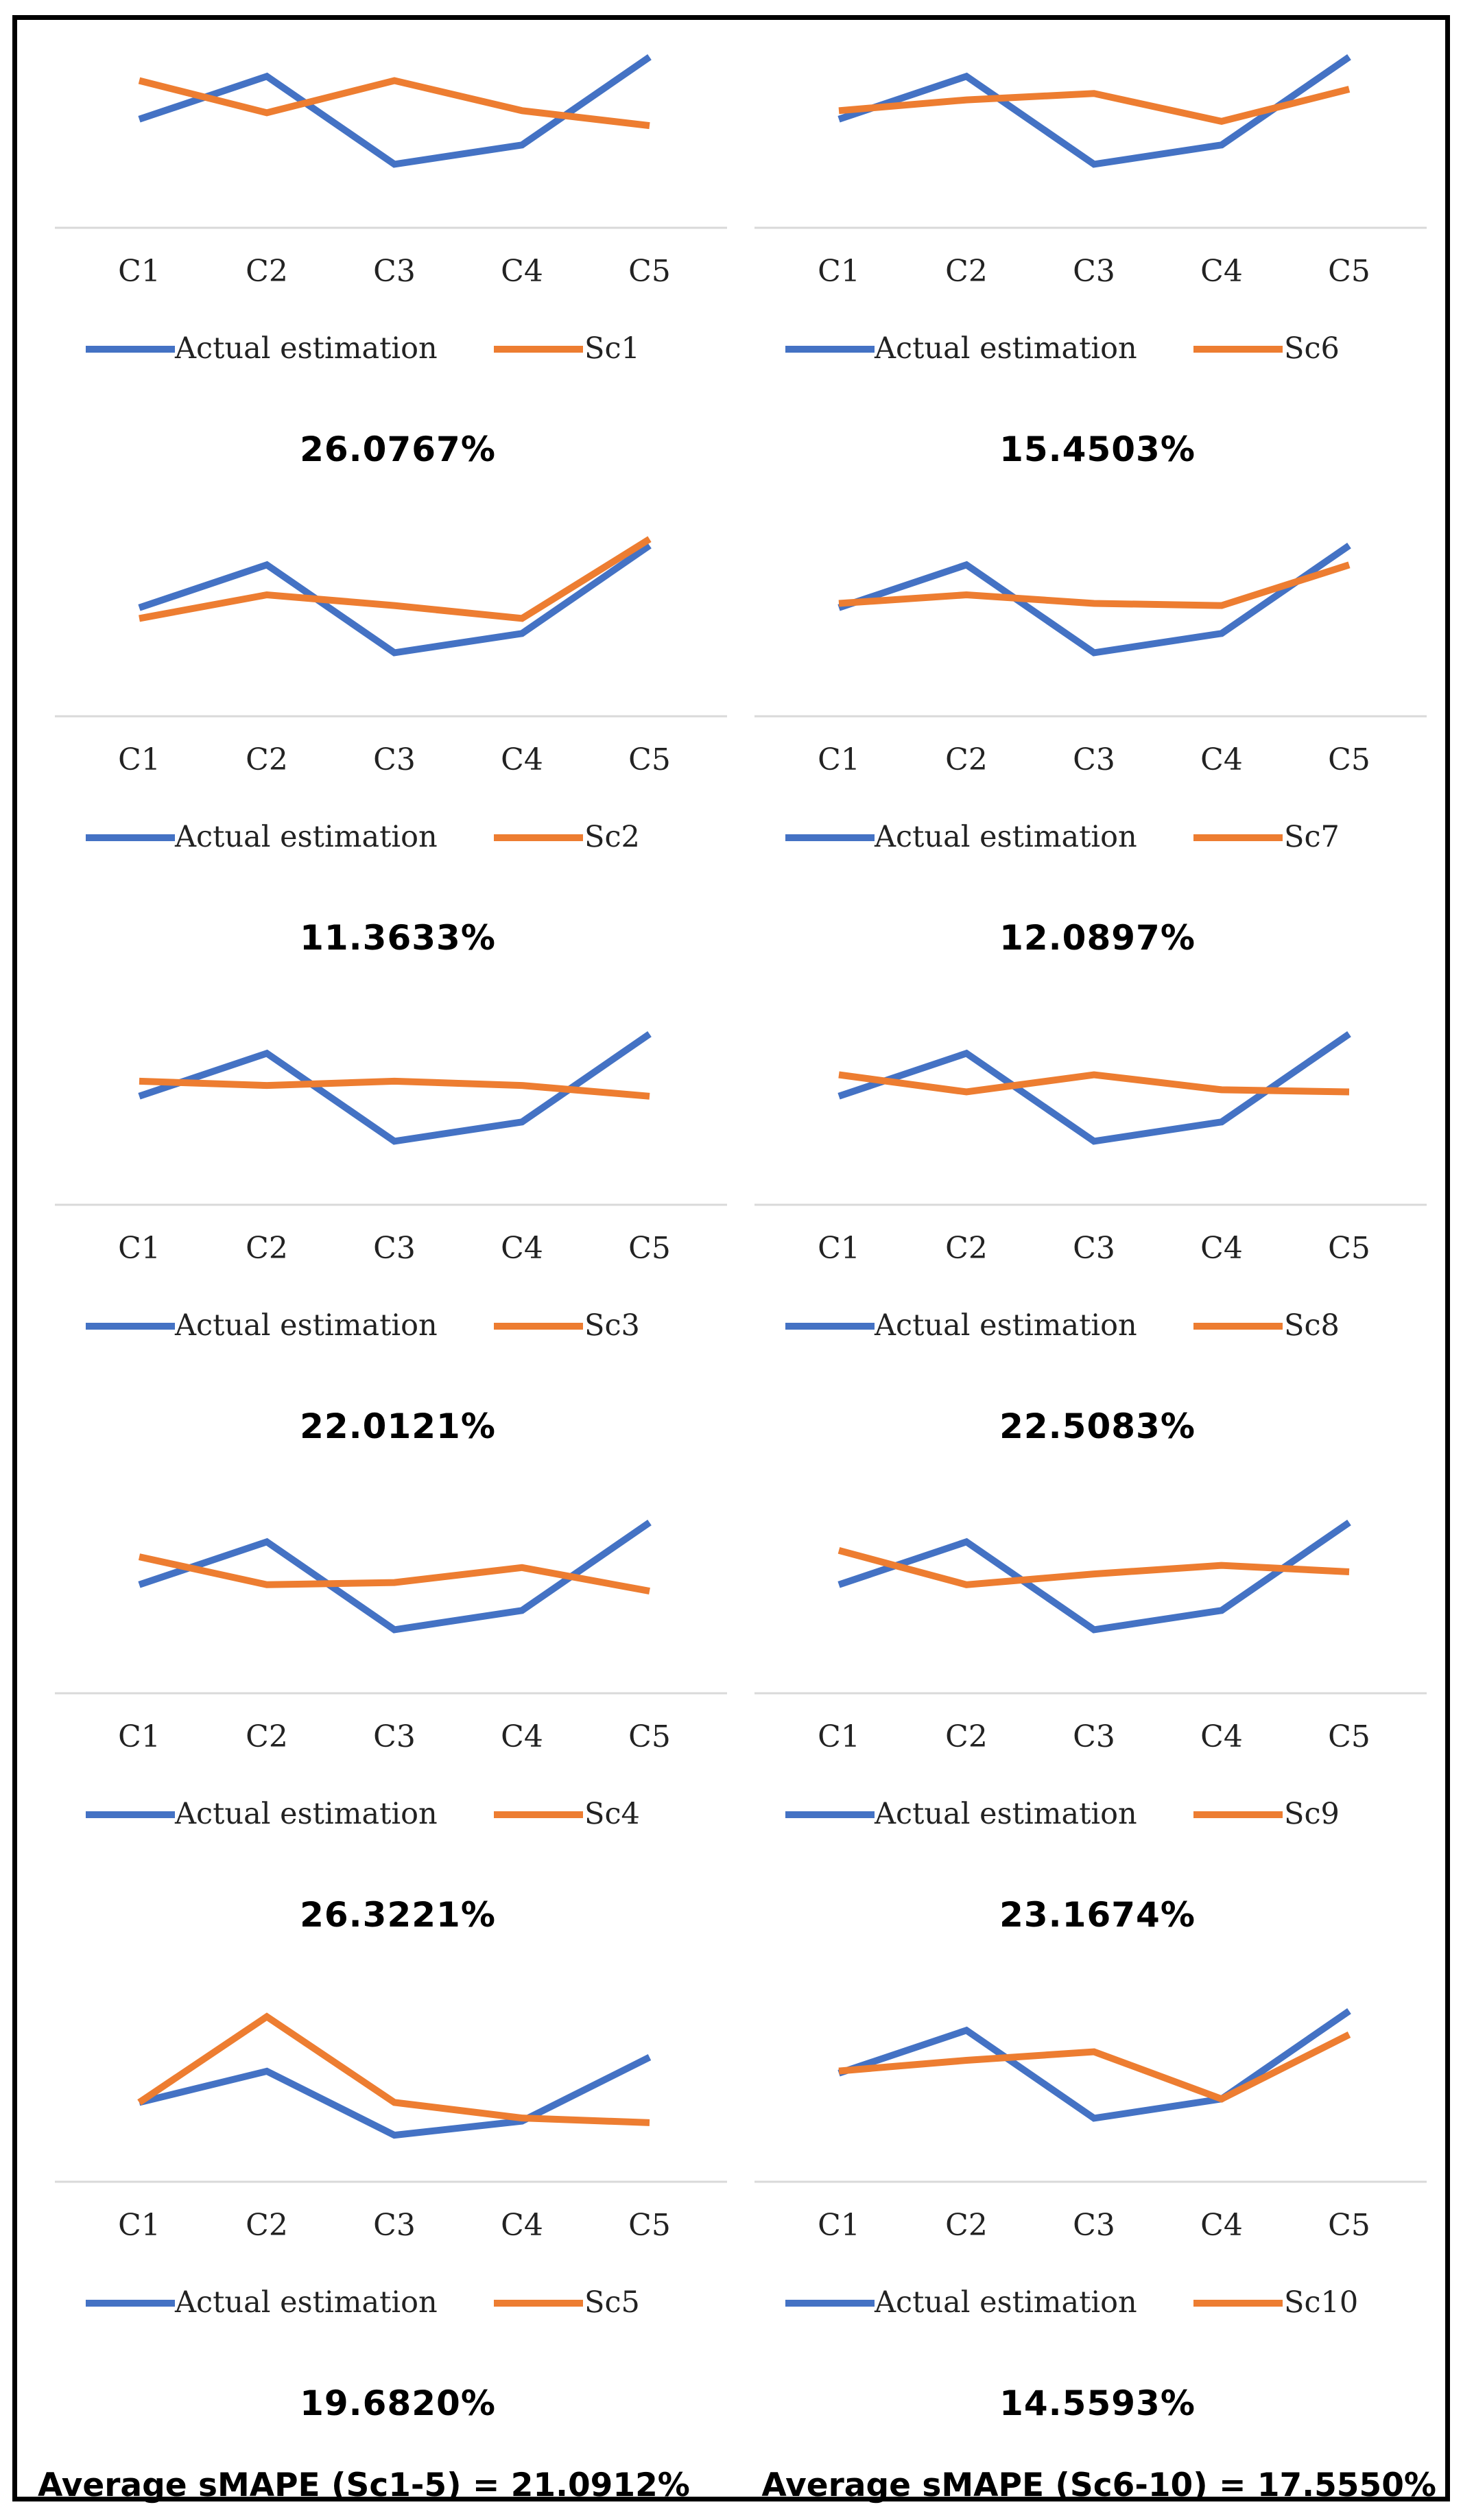 The width and height of the screenshot is (1474, 2520). Describe the element at coordinates (398, 938) in the screenshot. I see `smape-score: 11.3633%` at that location.